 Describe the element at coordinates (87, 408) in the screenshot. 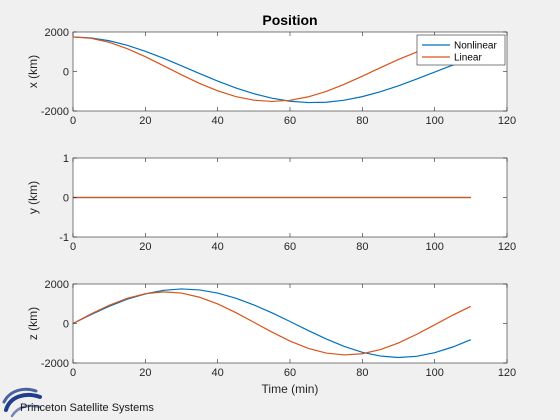

I see `footer-logo-text: Princeton Satellite Systems` at that location.